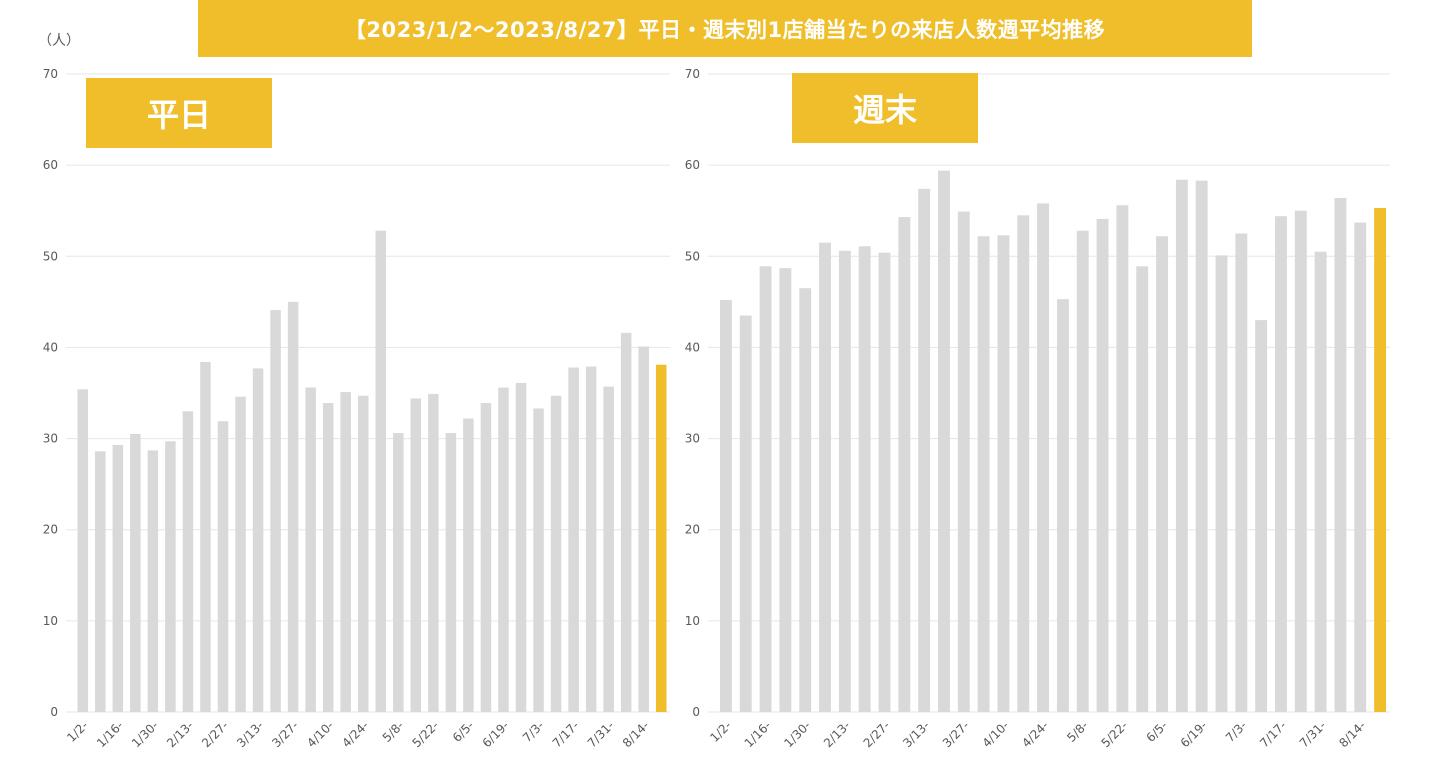  What do you see at coordinates (250, 734) in the screenshot?
I see `x-tick-label: 3/13-` at bounding box center [250, 734].